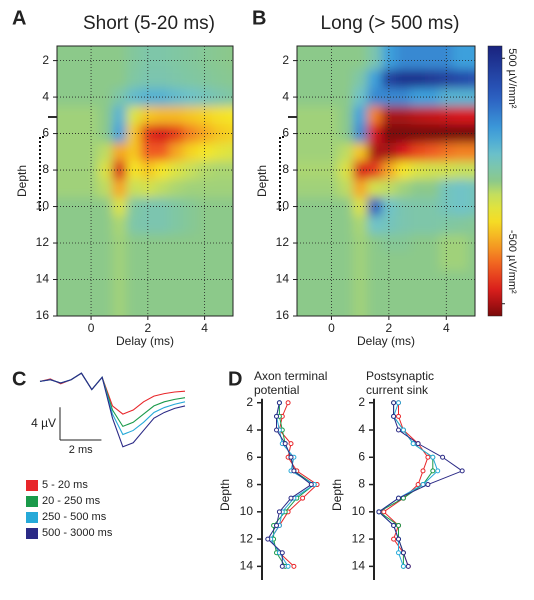 The height and width of the screenshot is (600, 534). I want to click on panel-letter: A, so click(19, 18).